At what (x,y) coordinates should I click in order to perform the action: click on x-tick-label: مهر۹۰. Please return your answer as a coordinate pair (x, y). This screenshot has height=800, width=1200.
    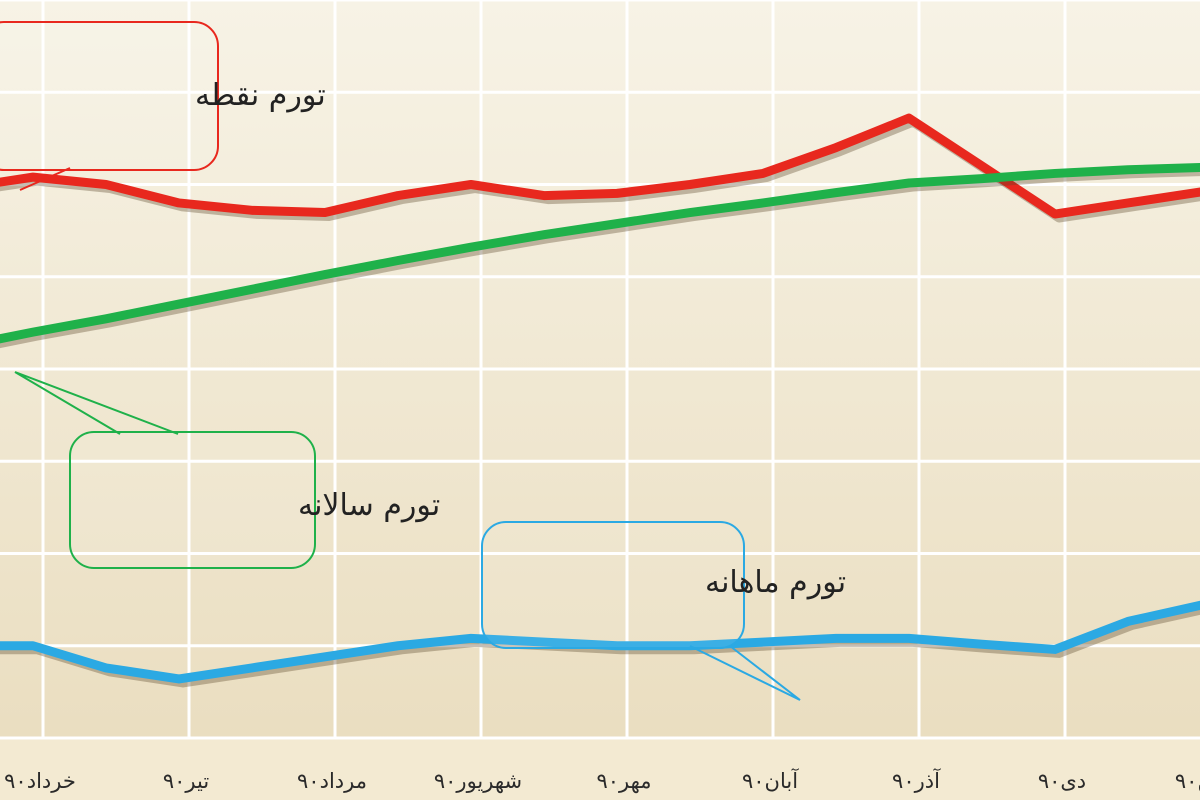
    Looking at the image, I should click on (623, 781).